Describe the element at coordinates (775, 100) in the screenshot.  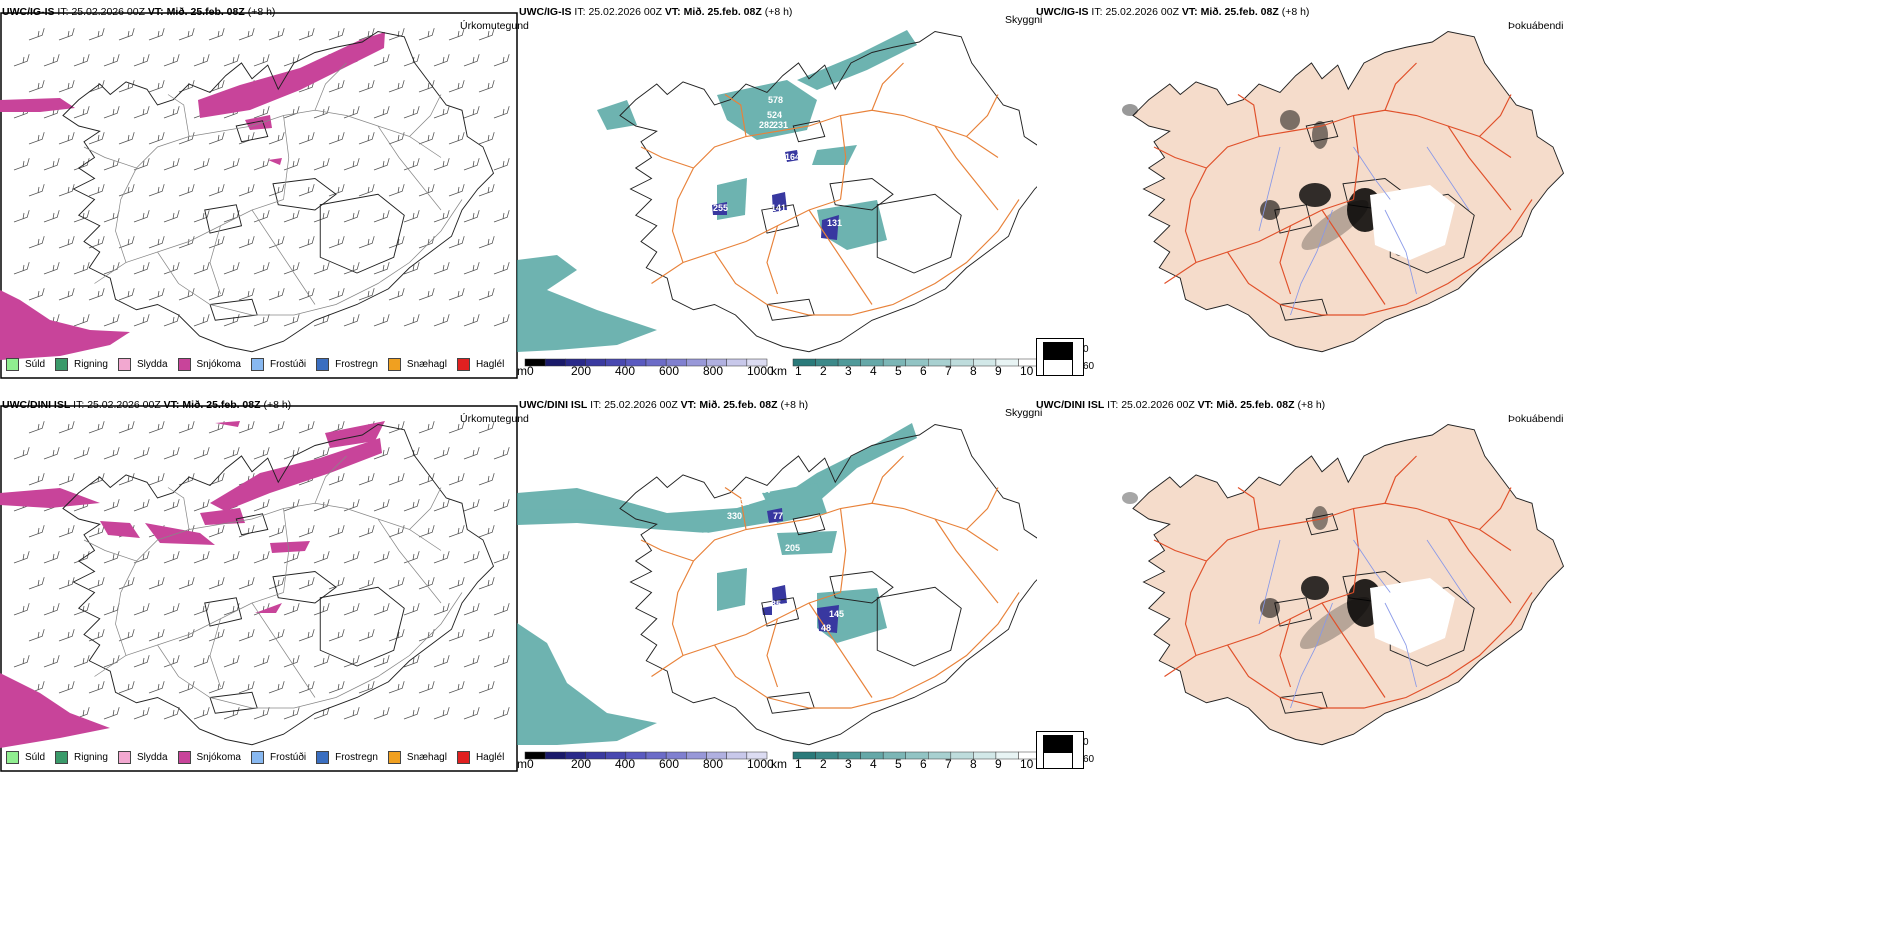
I see `ceiling-label: 578` at that location.